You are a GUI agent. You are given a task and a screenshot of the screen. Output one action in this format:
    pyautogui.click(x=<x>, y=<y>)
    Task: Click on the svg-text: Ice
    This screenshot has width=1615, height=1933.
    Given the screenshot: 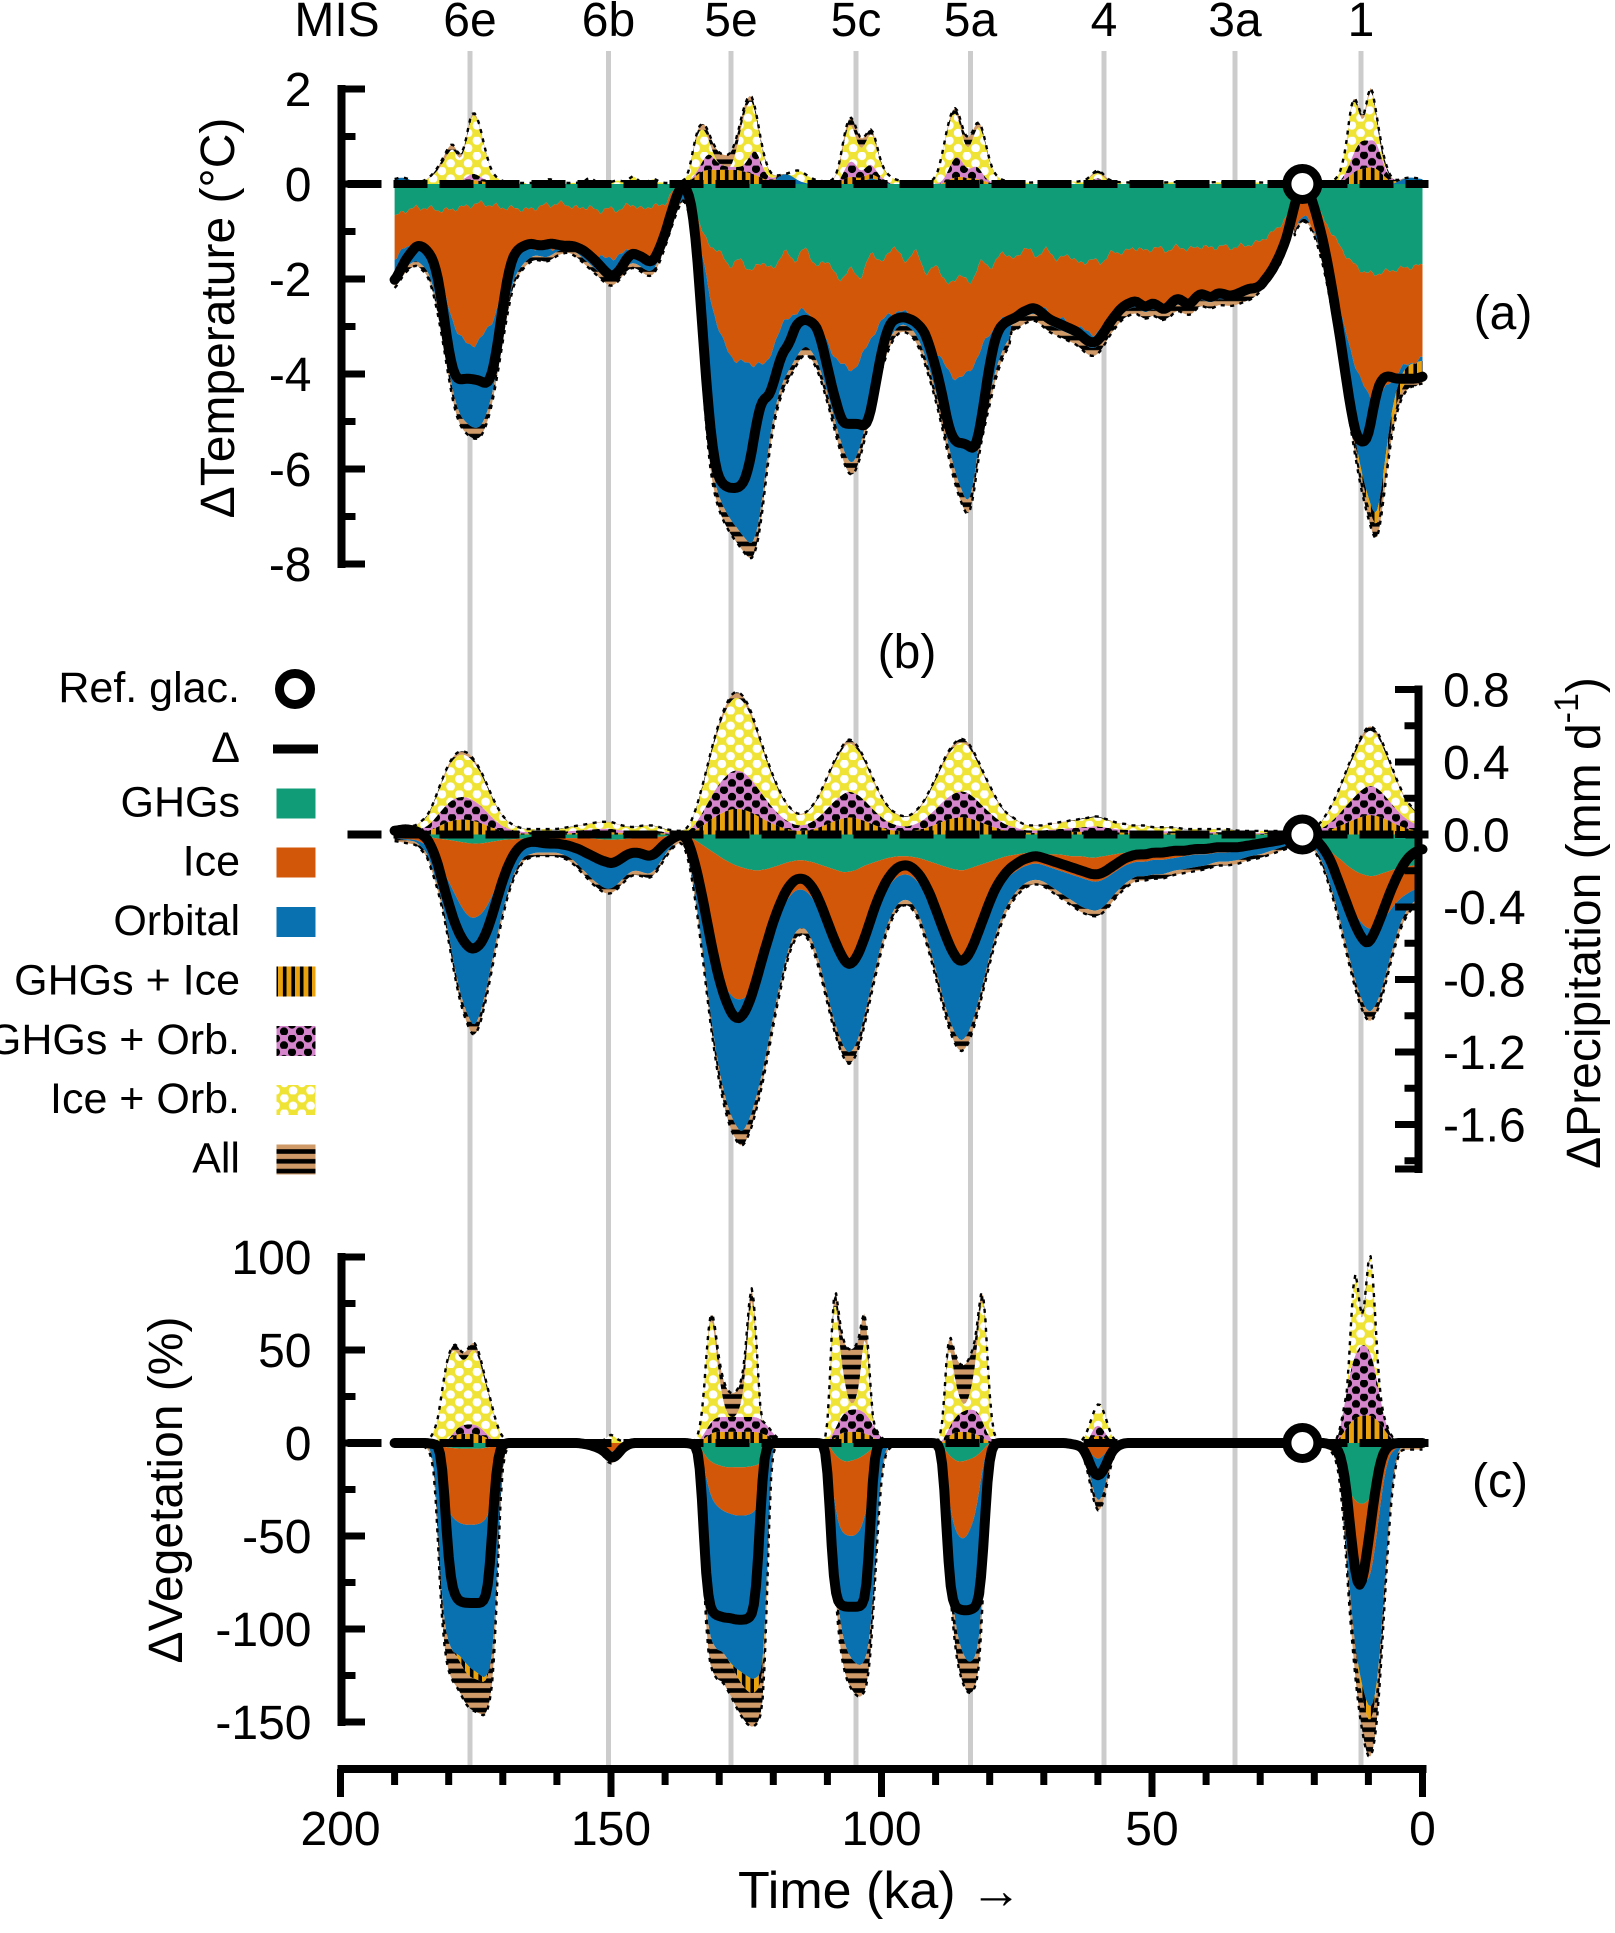 What is the action you would take?
    pyautogui.click(x=211, y=862)
    